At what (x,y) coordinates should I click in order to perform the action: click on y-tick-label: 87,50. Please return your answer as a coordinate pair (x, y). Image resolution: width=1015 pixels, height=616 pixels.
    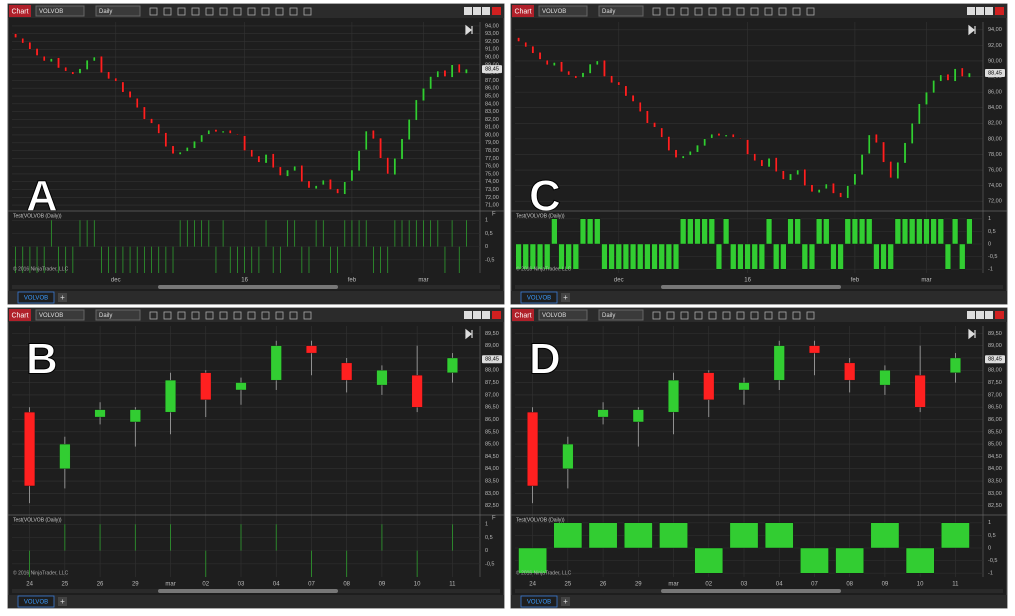
    Looking at the image, I should click on (492, 383).